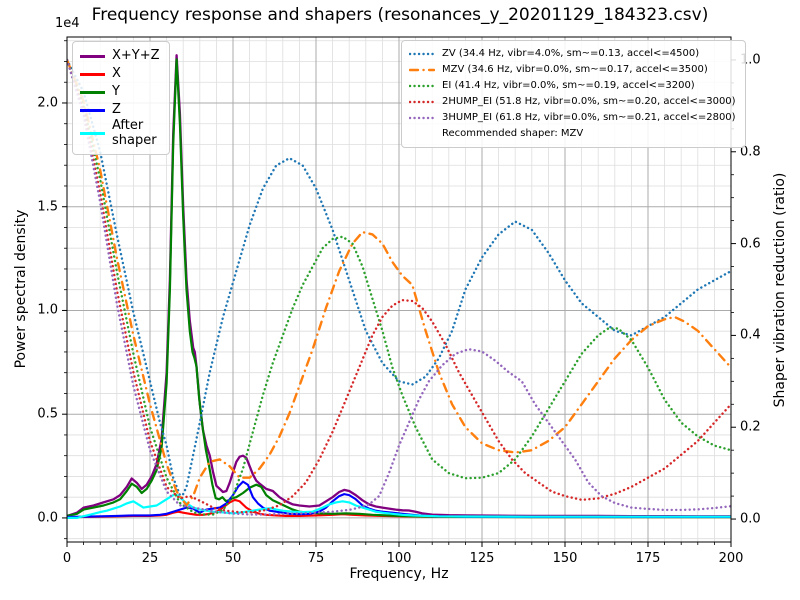 This screenshot has height=600, width=800. Describe the element at coordinates (67, 558) in the screenshot. I see `x-tick-label: 0` at that location.